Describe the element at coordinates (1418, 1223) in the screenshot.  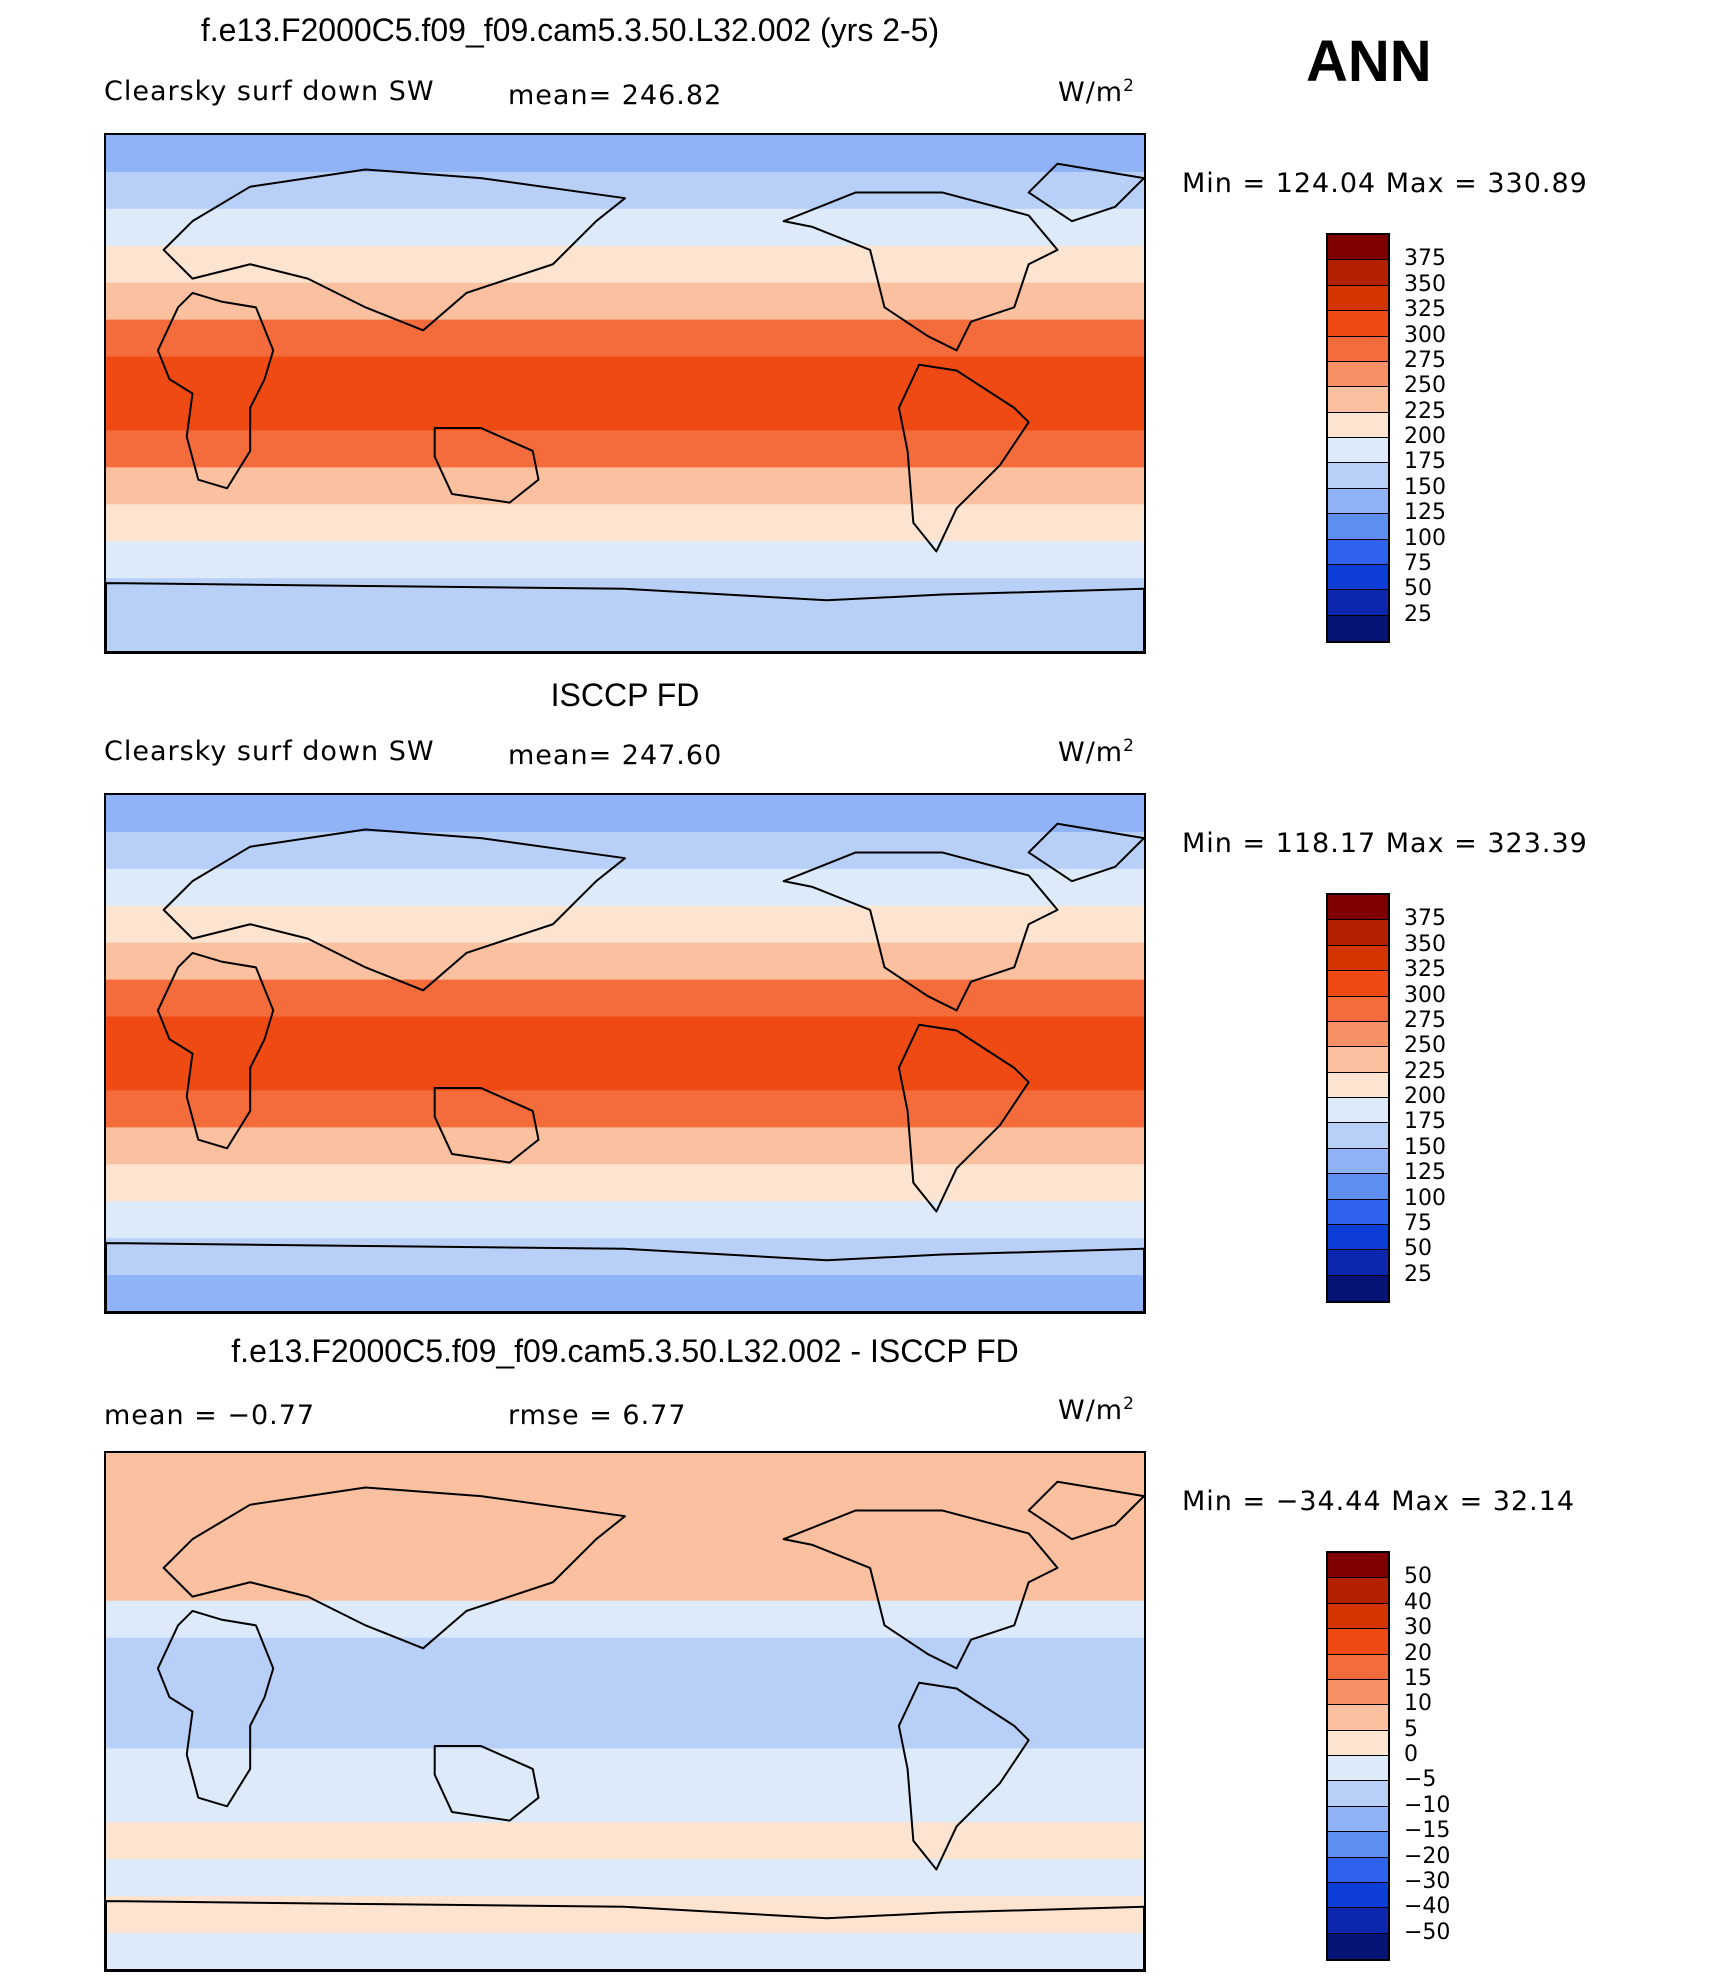
I see `colorbar-tick-label: 75` at that location.